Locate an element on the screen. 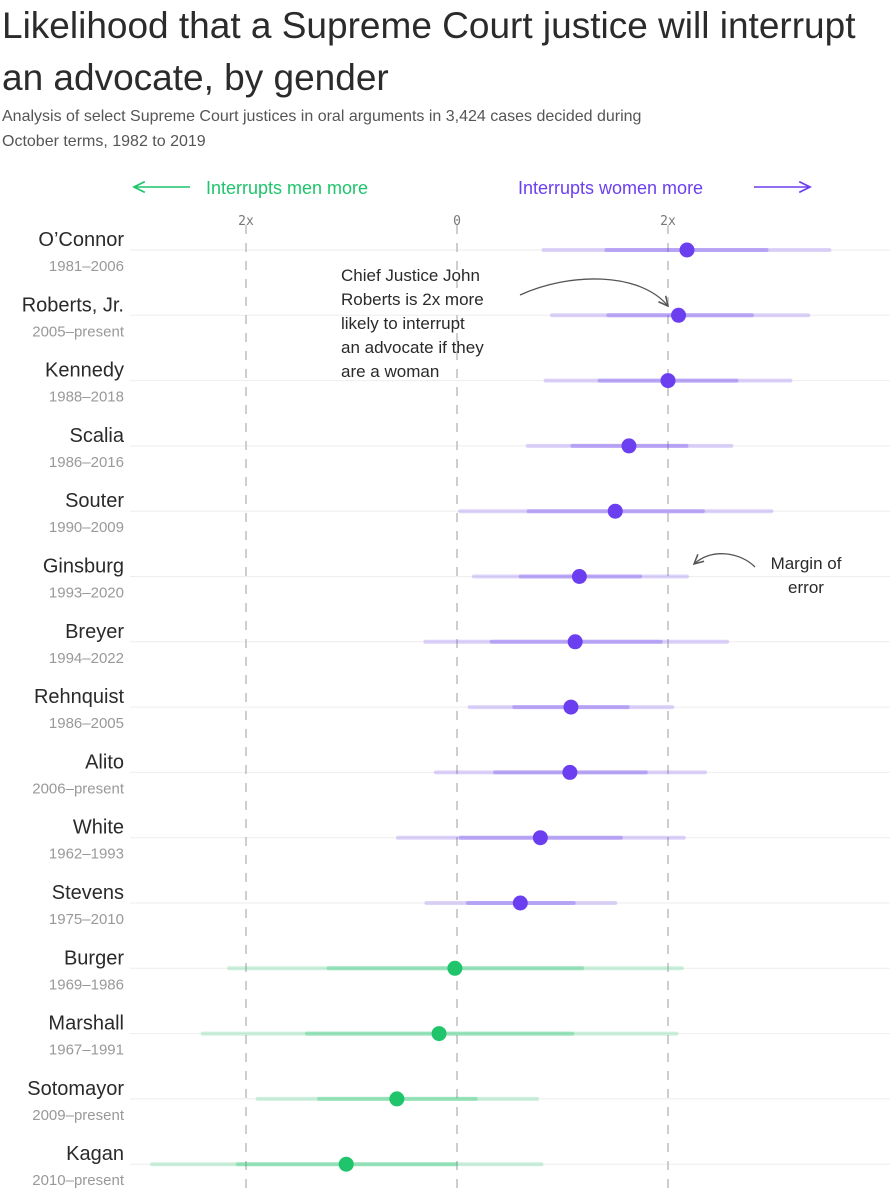  justice-name: White is located at coordinates (98, 828).